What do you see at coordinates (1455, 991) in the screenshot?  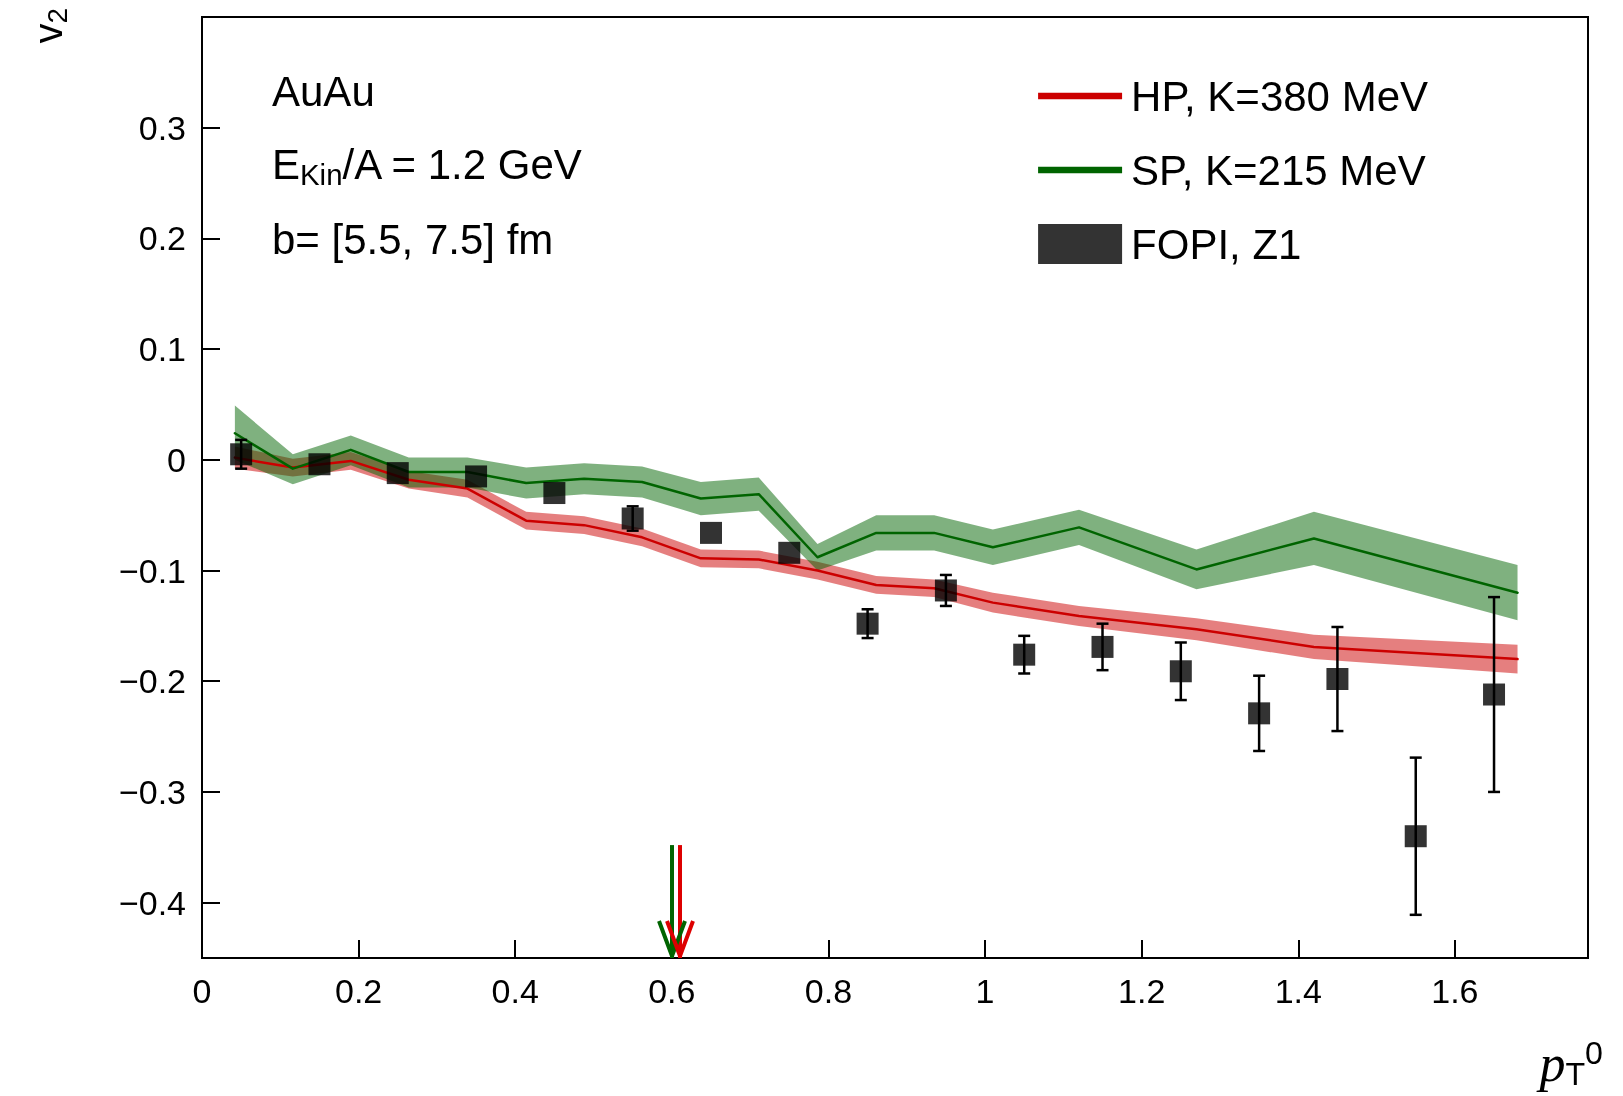 I see `x-tick-label: 1.6` at bounding box center [1455, 991].